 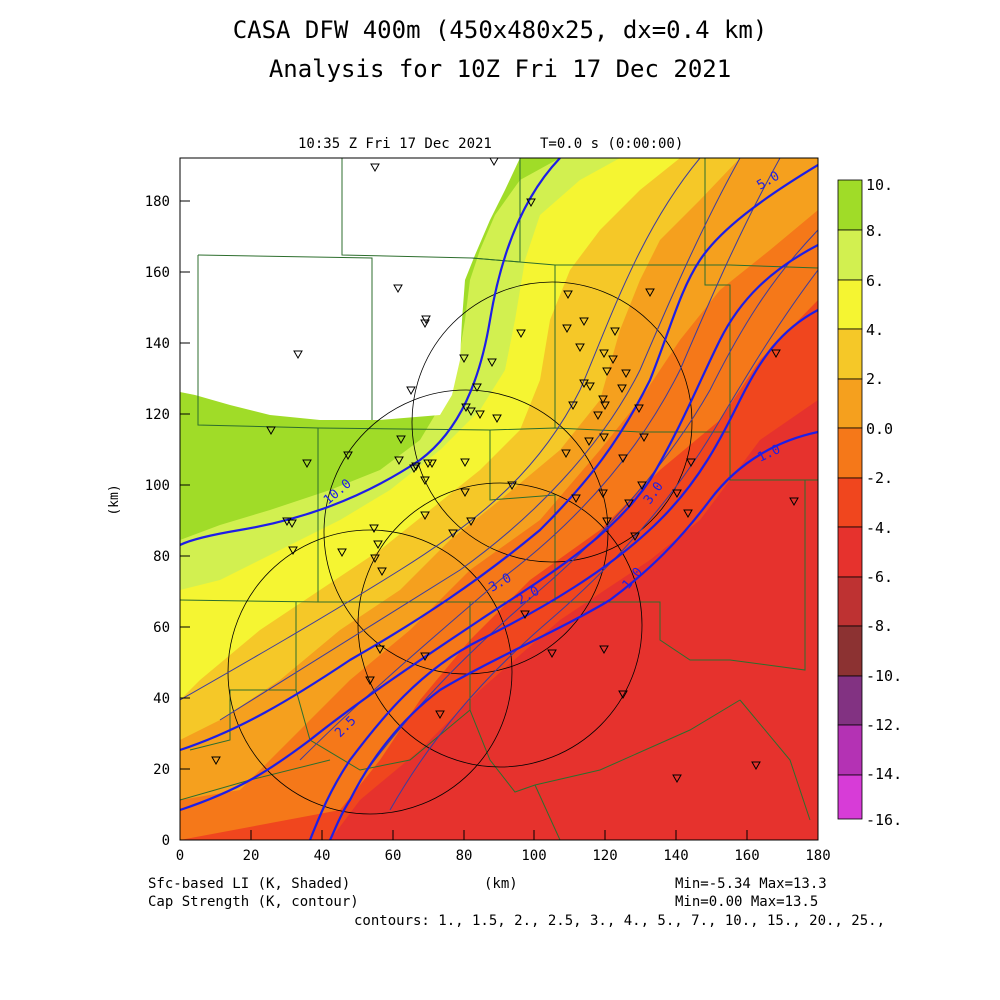 What do you see at coordinates (875, 330) in the screenshot?
I see `colorbar-label: 4.` at bounding box center [875, 330].